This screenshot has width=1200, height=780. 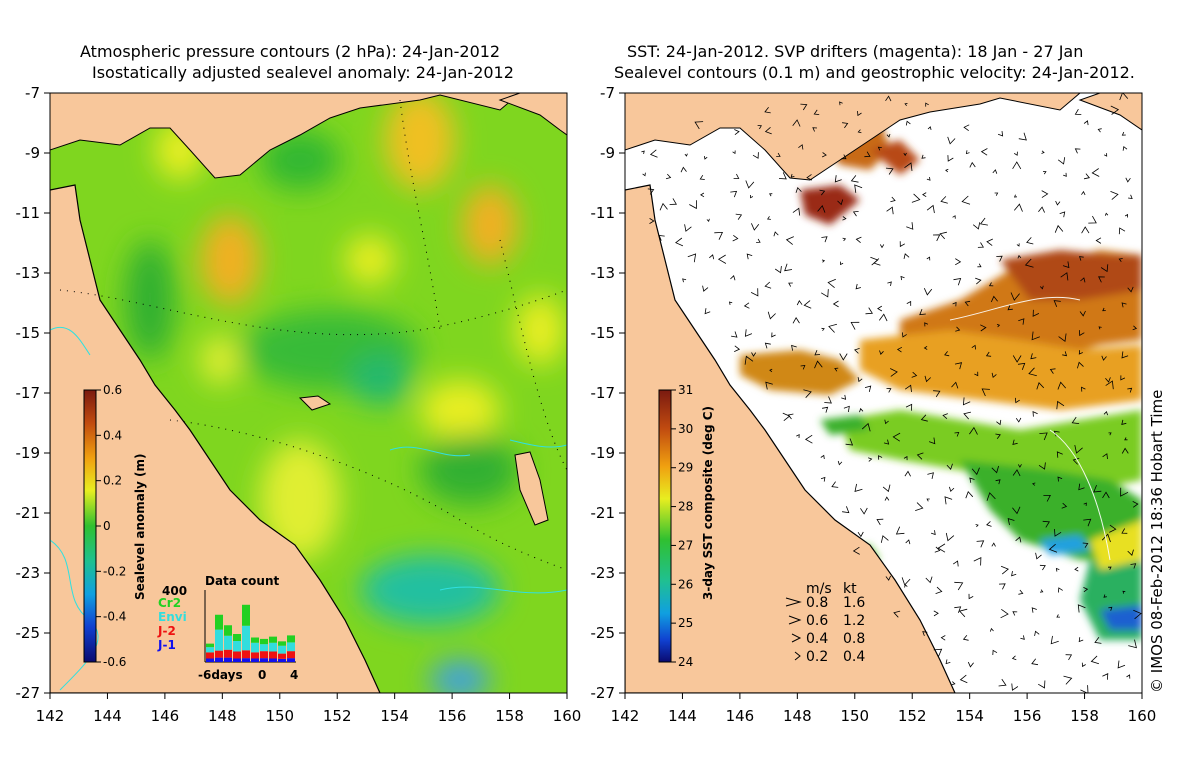 I want to click on y-tick-label-right: -7, so click(x=607, y=93).